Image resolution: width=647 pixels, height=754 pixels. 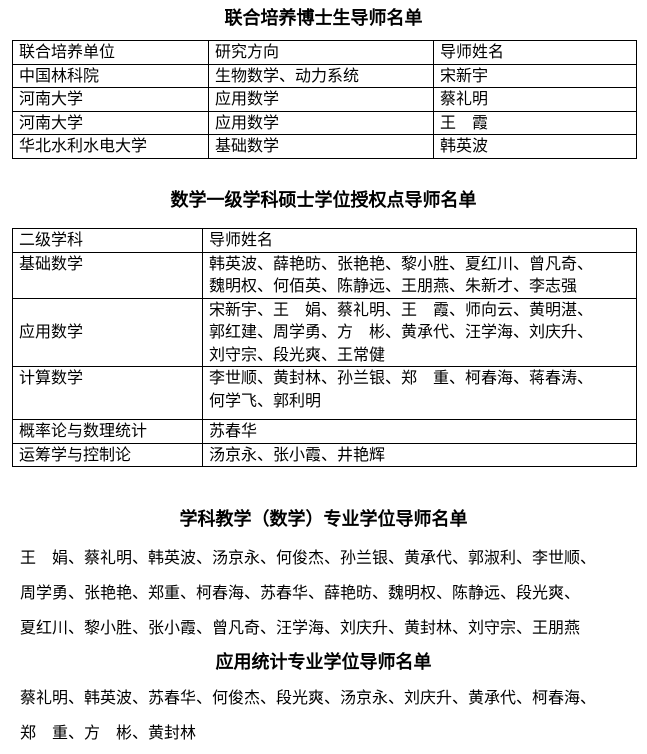 I want to click on header-cell: 研究方向, so click(x=321, y=52).